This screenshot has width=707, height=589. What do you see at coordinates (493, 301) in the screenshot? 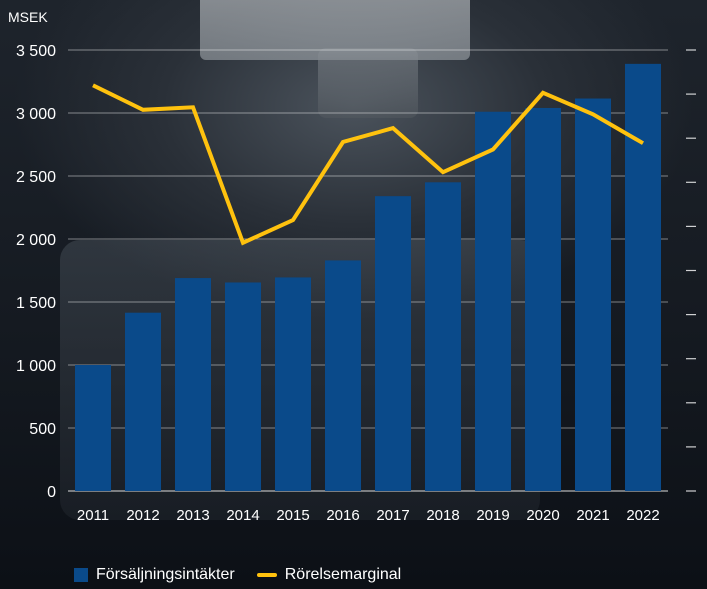
I see `bar-2019` at bounding box center [493, 301].